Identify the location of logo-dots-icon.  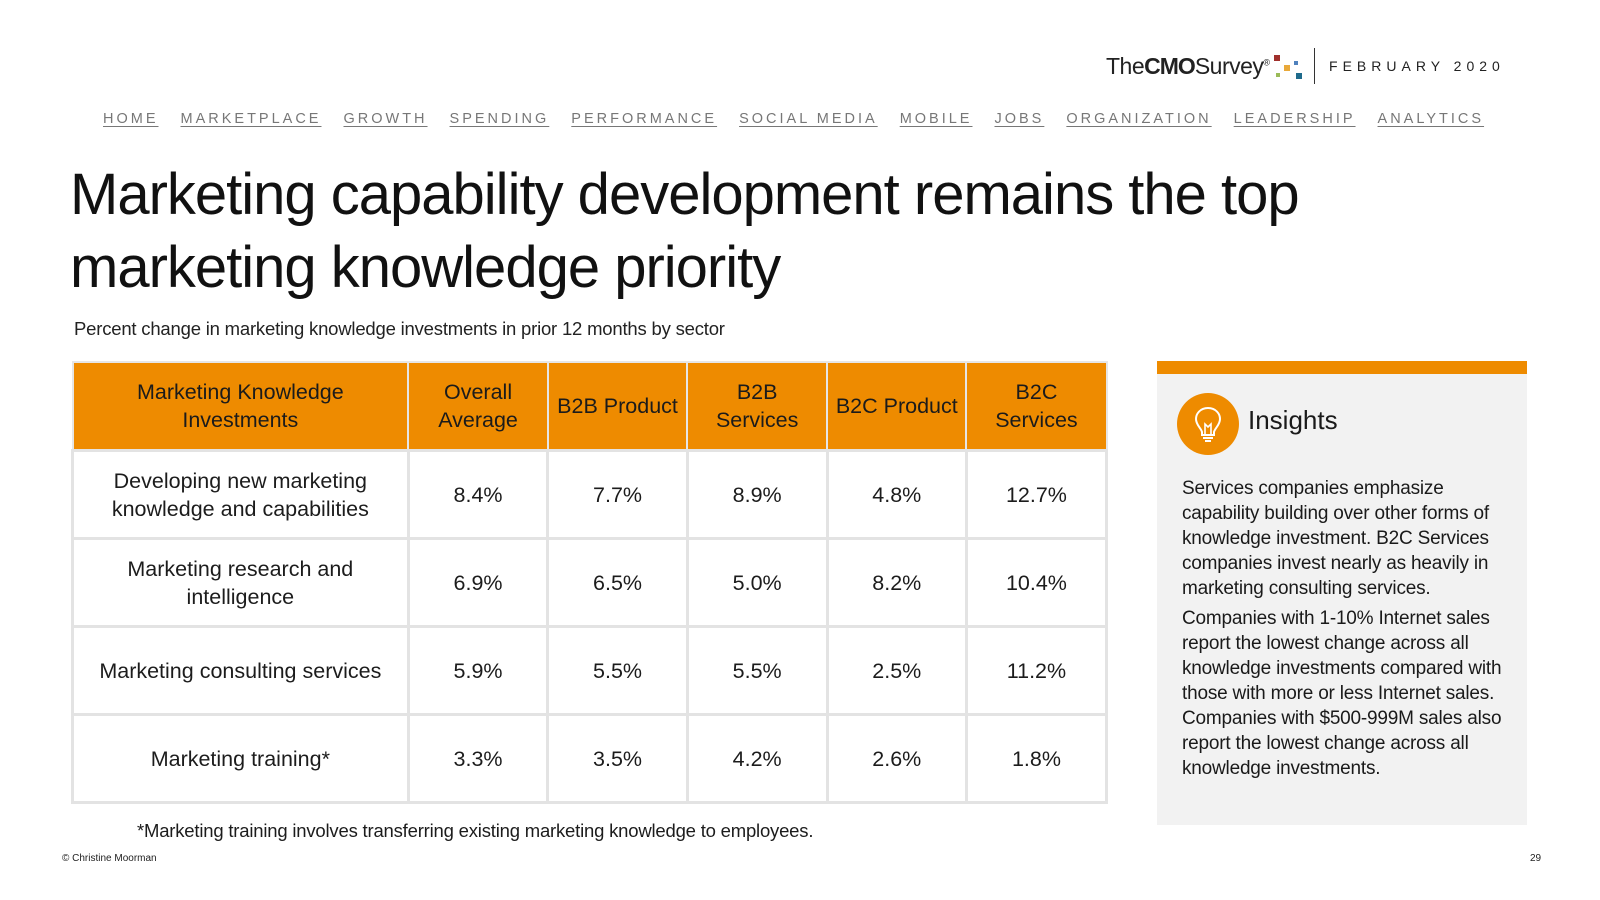
(1289, 66).